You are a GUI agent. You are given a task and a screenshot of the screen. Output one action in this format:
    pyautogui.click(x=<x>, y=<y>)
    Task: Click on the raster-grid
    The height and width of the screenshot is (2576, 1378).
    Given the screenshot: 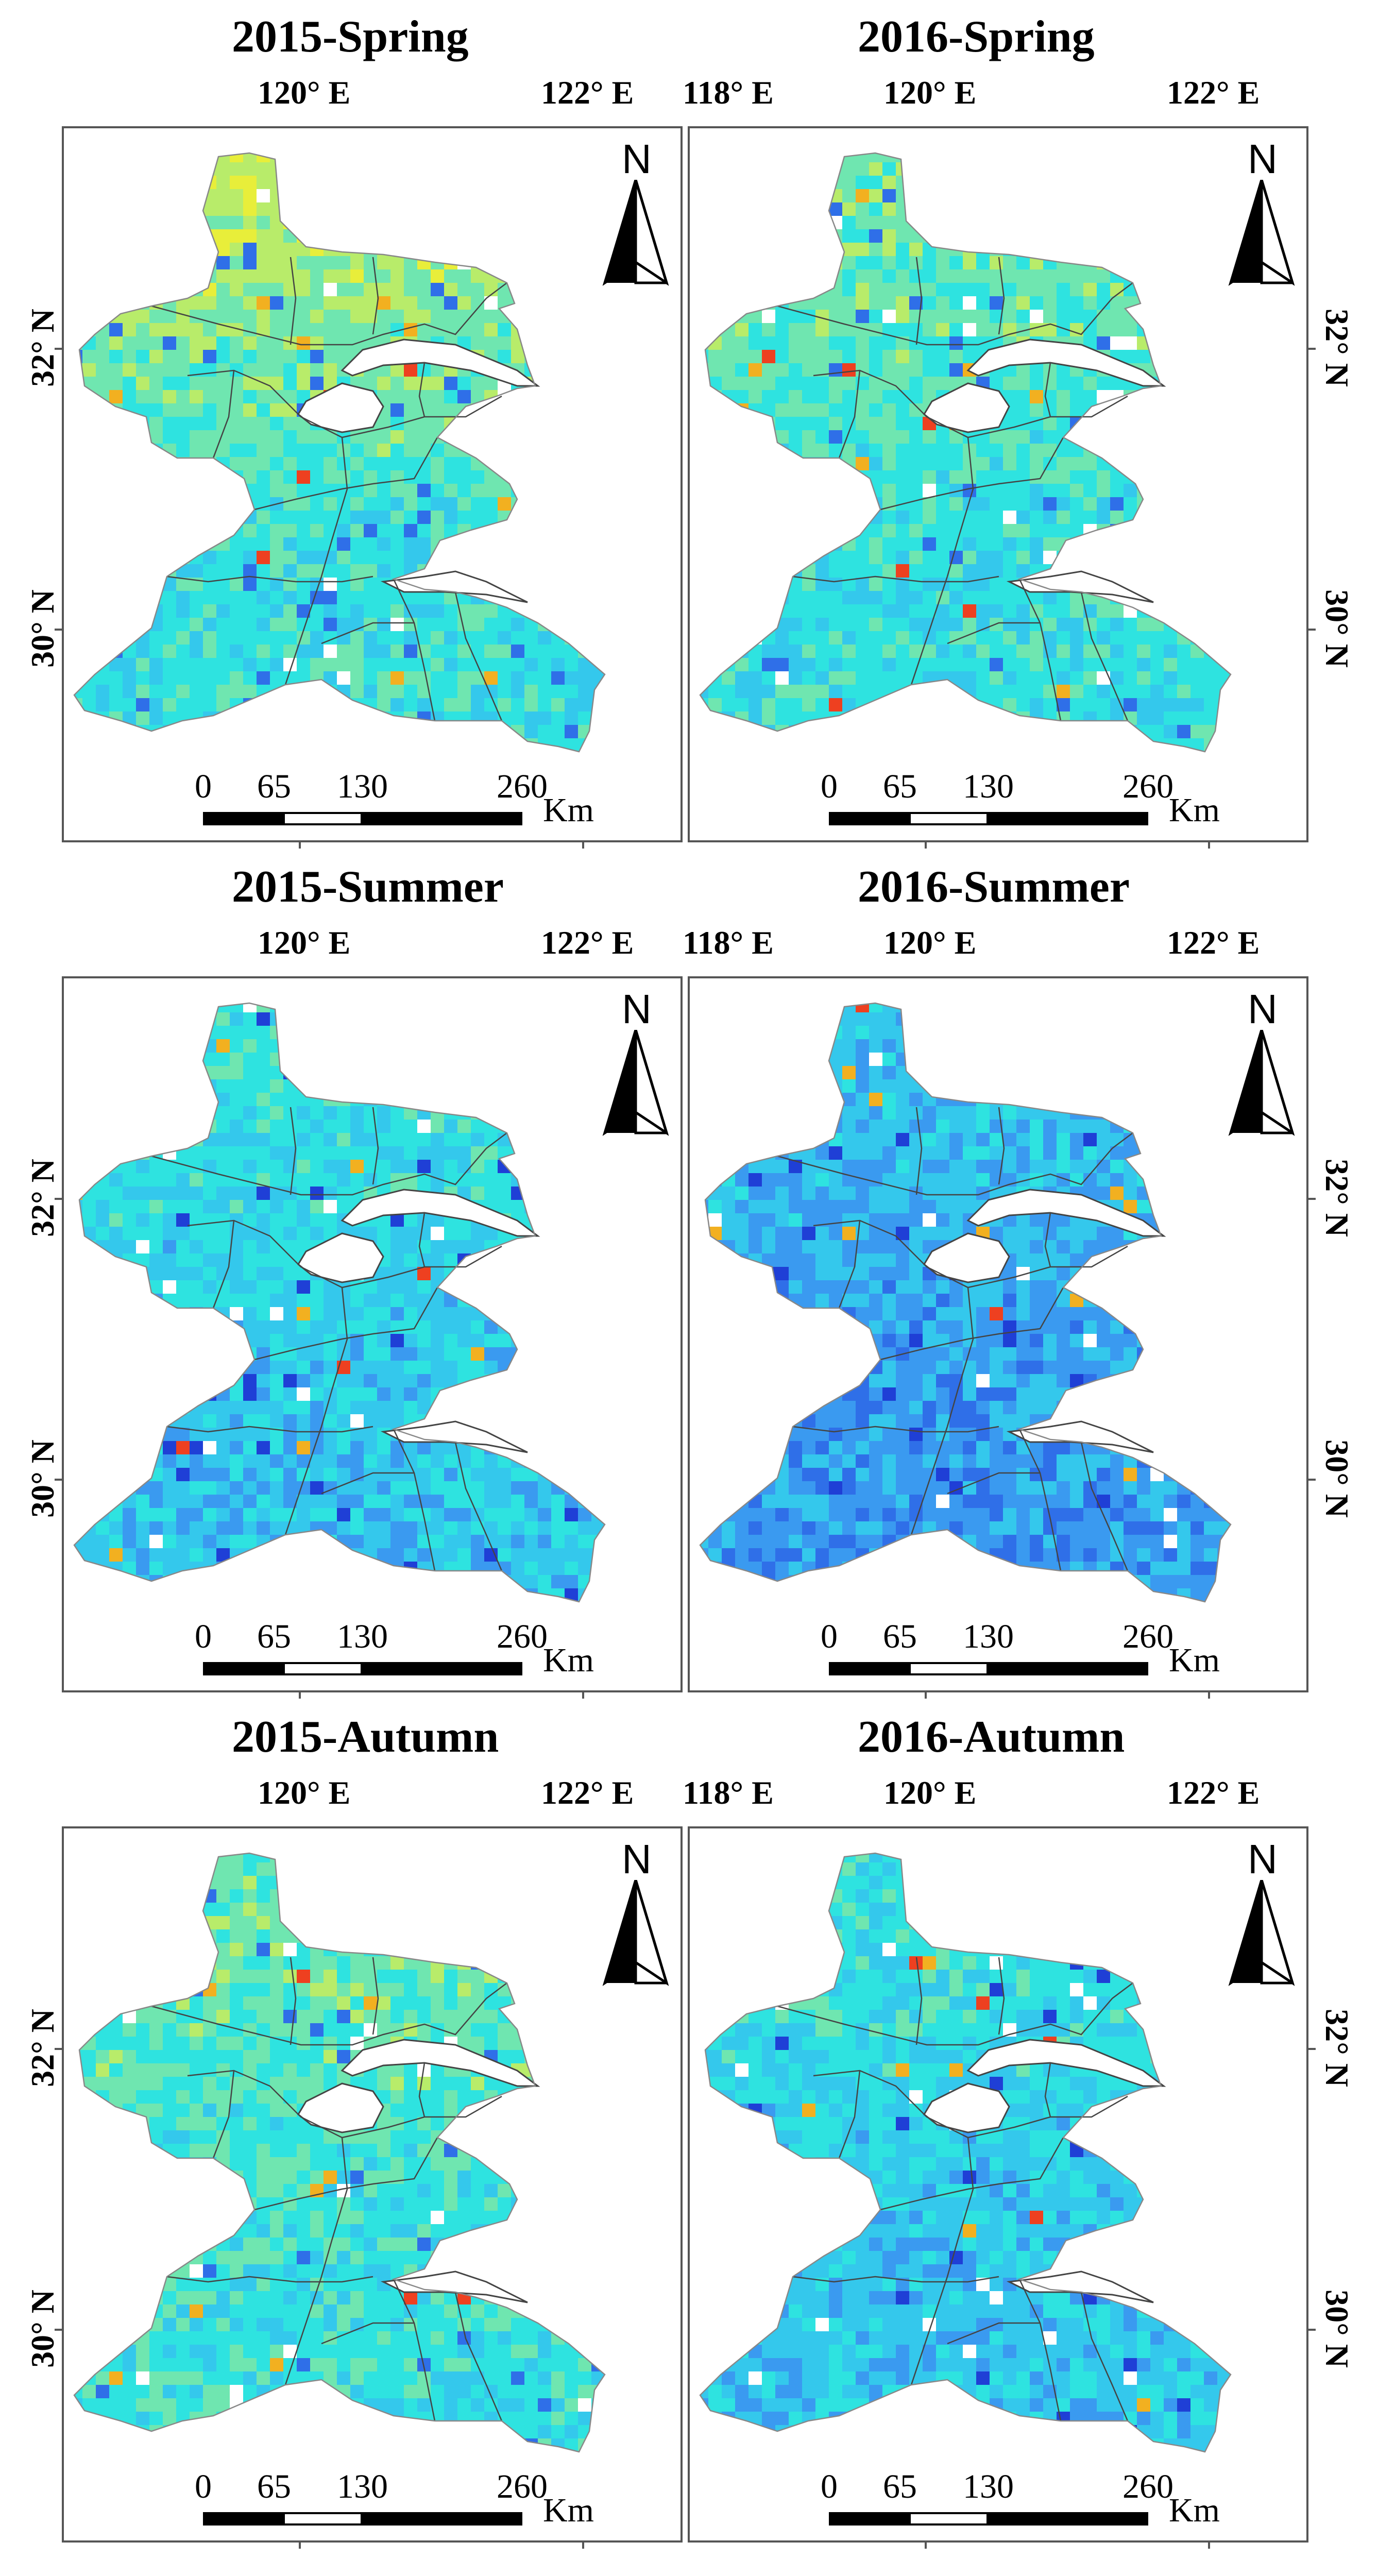 What is the action you would take?
    pyautogui.click(x=965, y=452)
    